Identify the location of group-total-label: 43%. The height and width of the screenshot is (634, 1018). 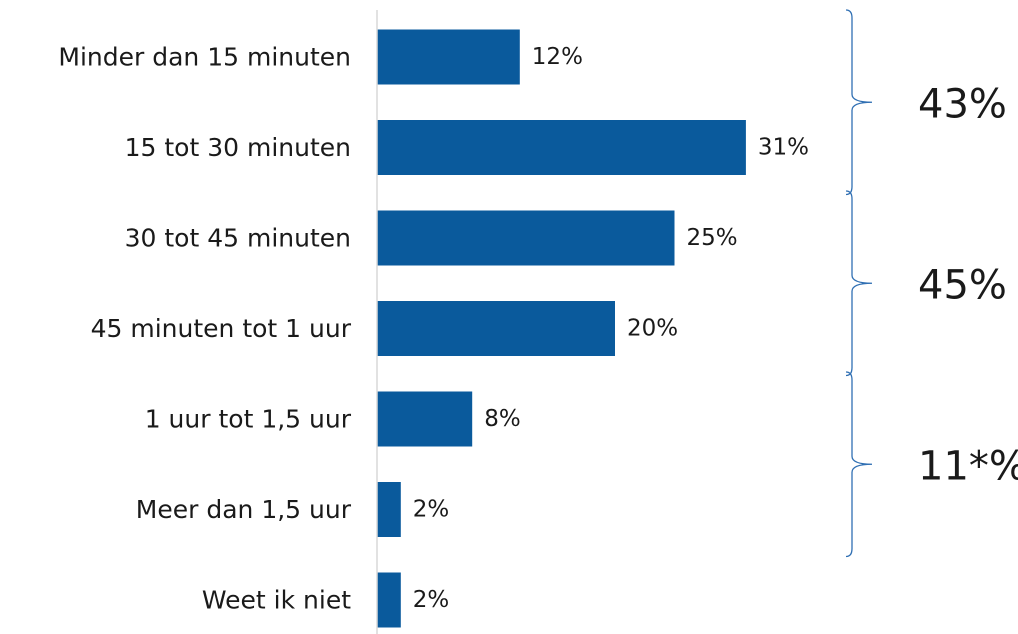
(962, 104).